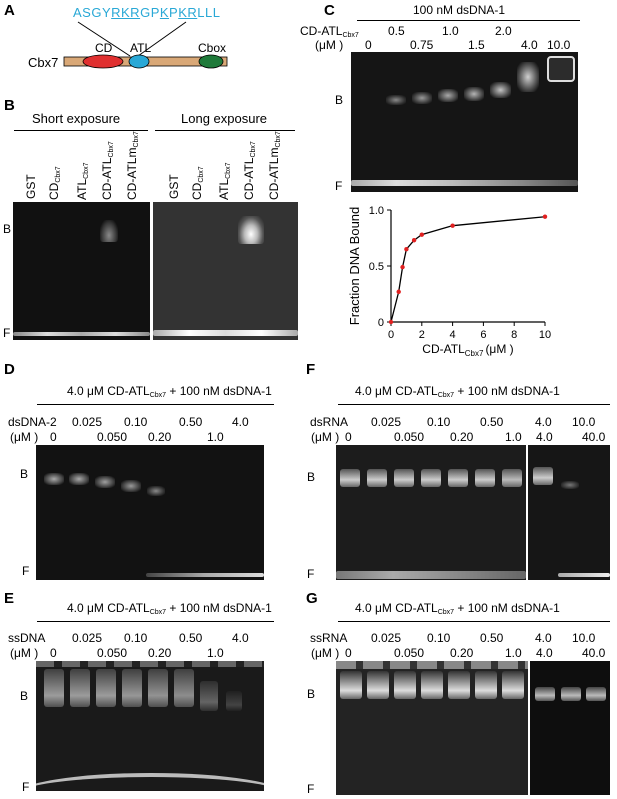 Image resolution: width=617 pixels, height=799 pixels. I want to click on gel-panel-g-left, so click(432, 728).